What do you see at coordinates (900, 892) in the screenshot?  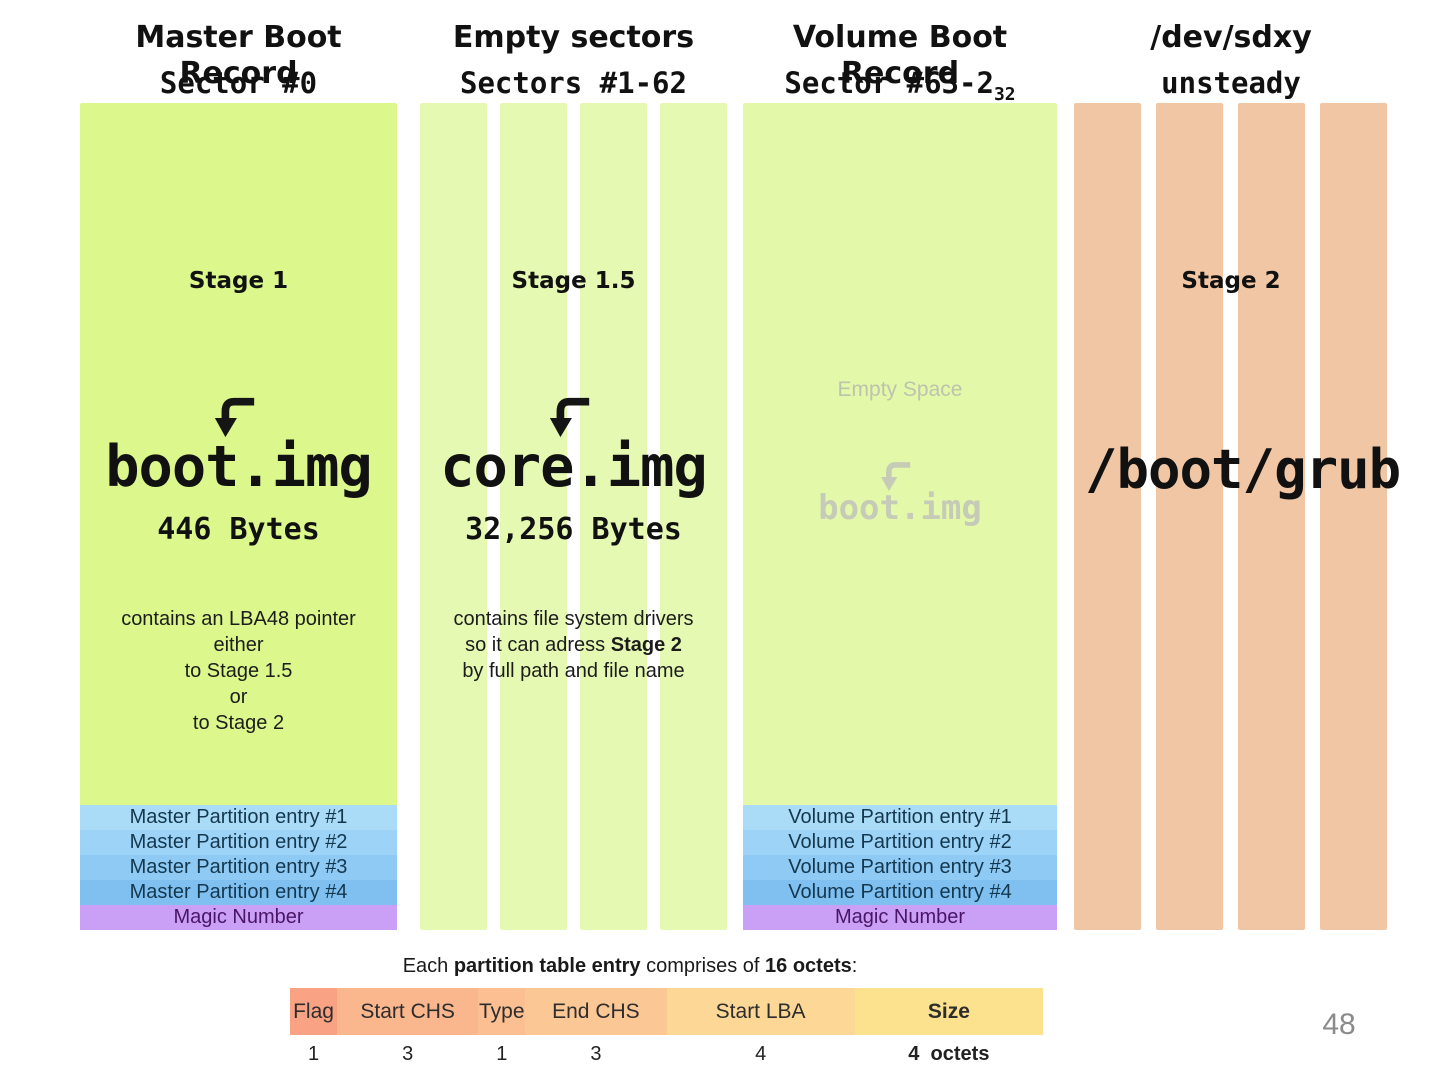 I see `vbr-partition-entry-4: Volume Partition entry #4` at bounding box center [900, 892].